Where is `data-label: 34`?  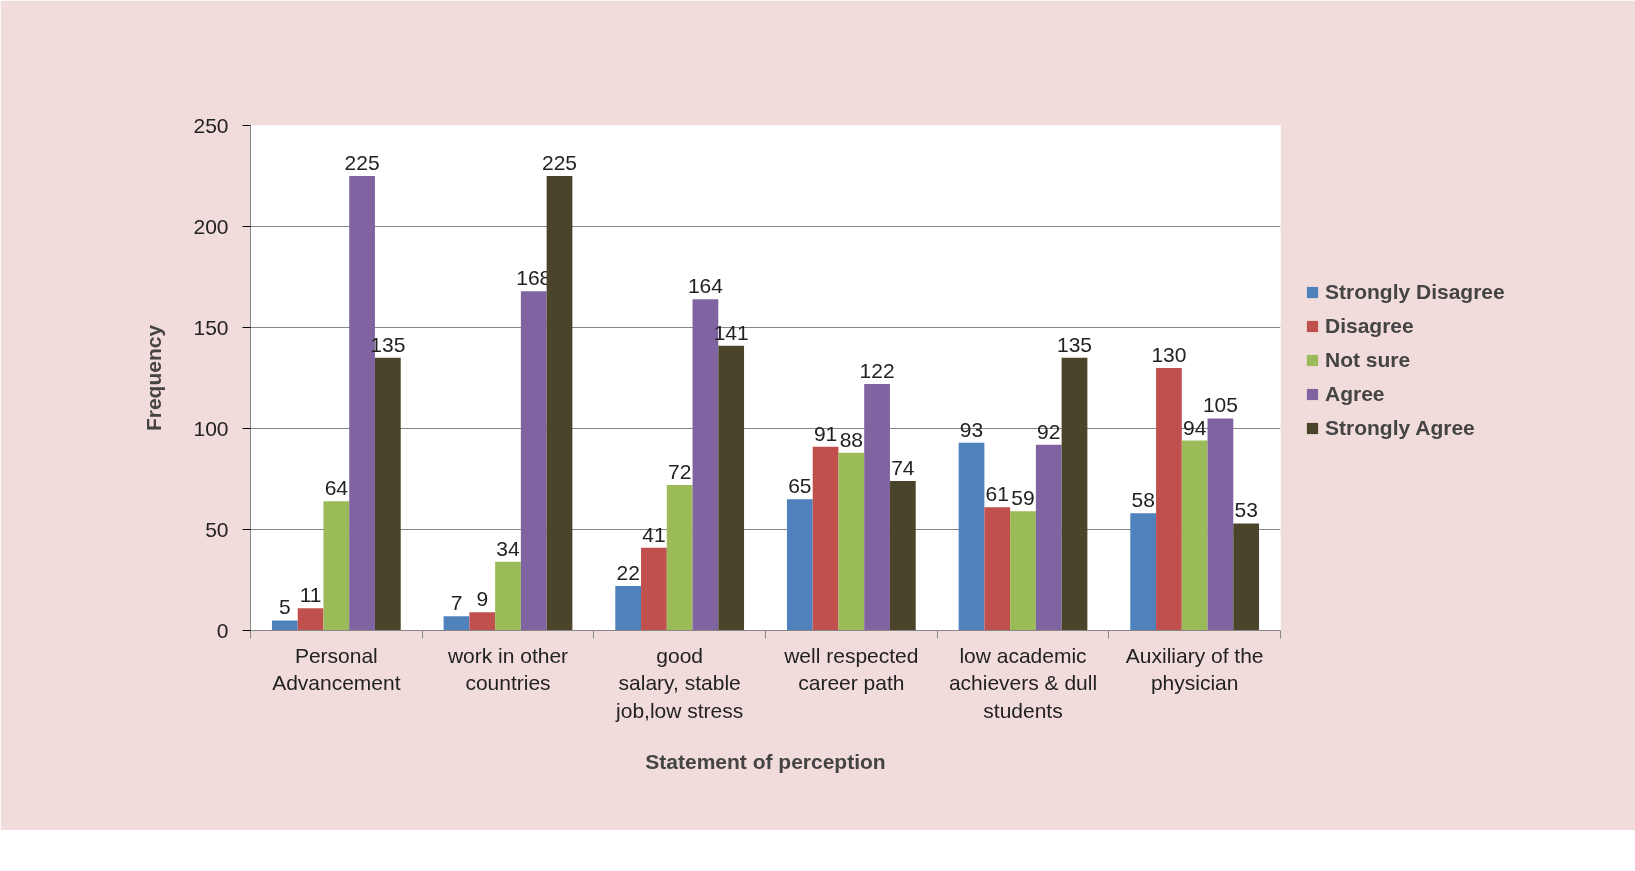
data-label: 34 is located at coordinates (508, 548).